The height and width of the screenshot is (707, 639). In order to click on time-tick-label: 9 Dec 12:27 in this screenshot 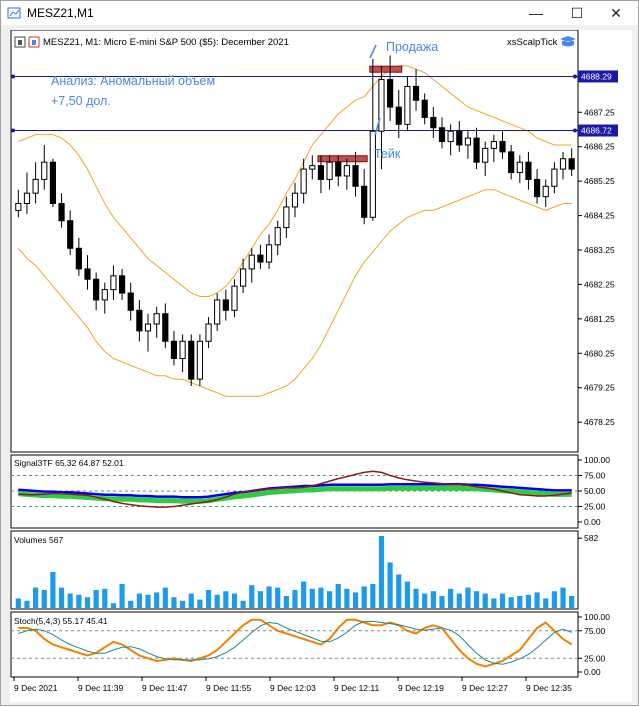, I will do `click(485, 688)`.